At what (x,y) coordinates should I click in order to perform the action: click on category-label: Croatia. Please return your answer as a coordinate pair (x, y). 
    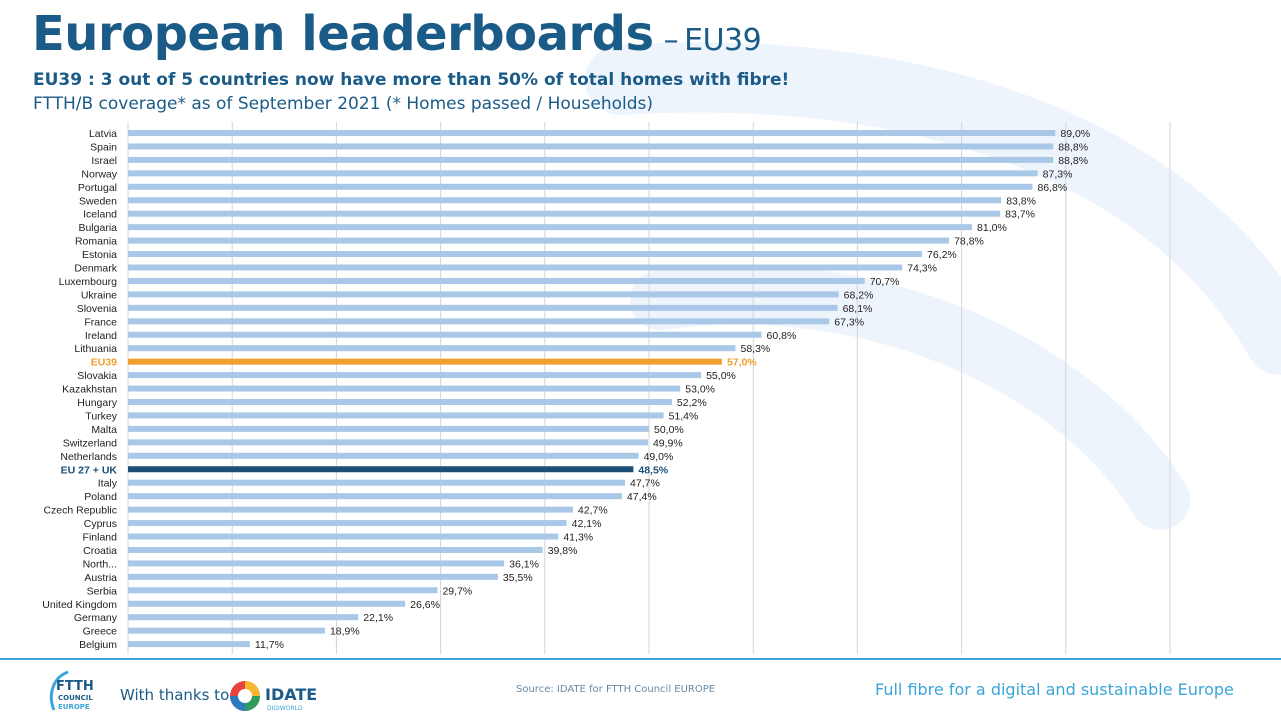
    Looking at the image, I should click on (100, 551).